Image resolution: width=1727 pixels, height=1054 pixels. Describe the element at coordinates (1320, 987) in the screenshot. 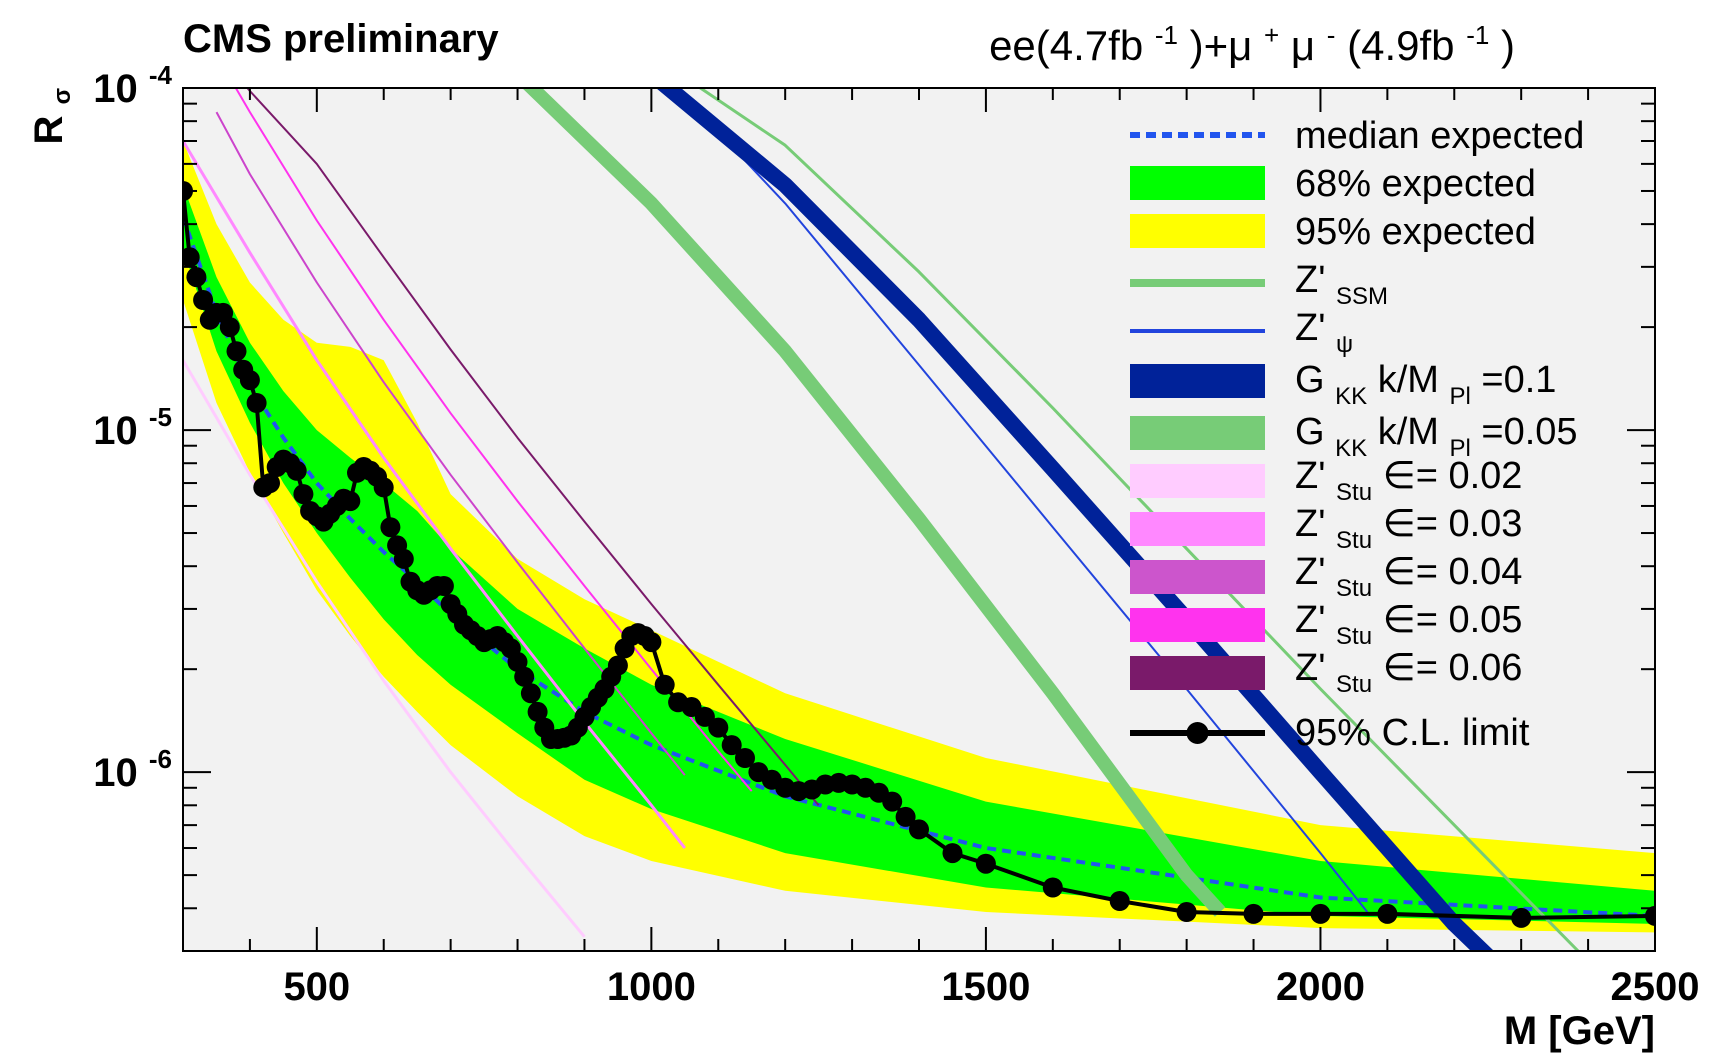

I see `x-tick-label-2000: 2000` at that location.